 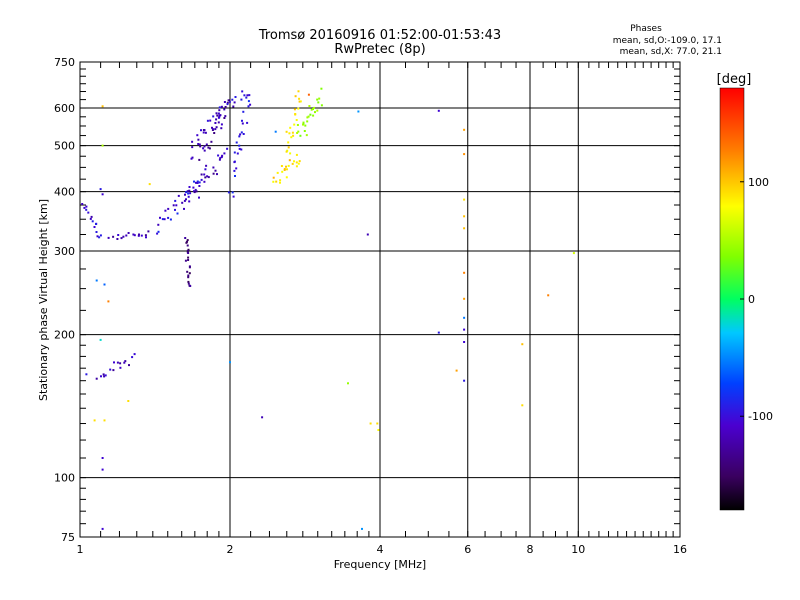 What do you see at coordinates (646, 29) in the screenshot?
I see `stats-heading: Phases` at bounding box center [646, 29].